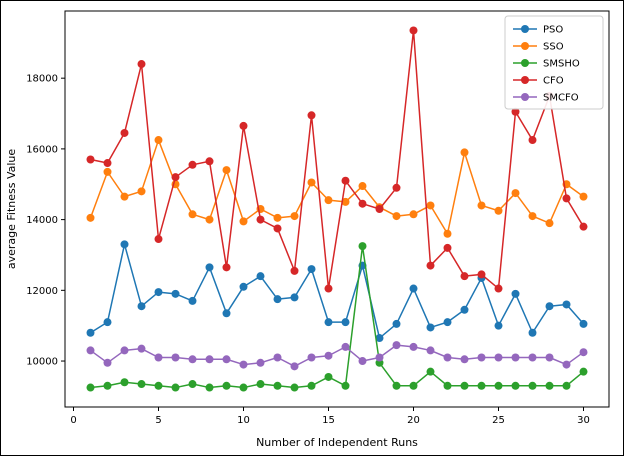  I want to click on y-tick-label: 16000, so click(42, 149).